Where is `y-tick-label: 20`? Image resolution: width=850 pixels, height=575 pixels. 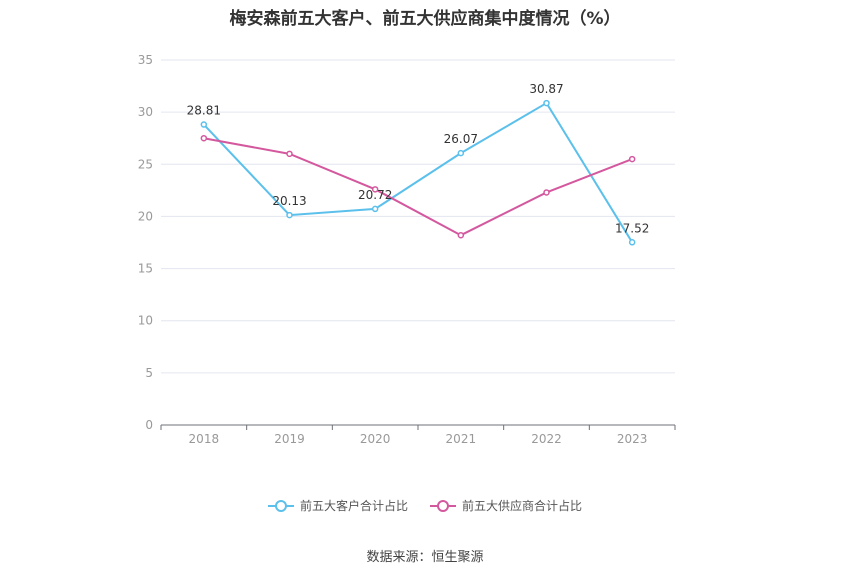
y-tick-label: 20 is located at coordinates (145, 216).